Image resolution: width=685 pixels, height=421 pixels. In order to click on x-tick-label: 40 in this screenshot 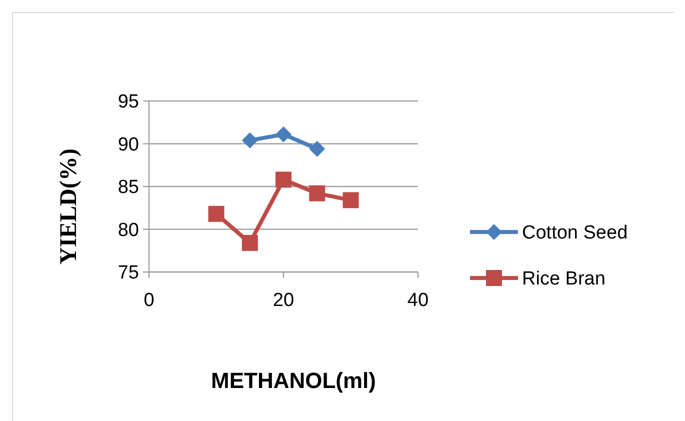, I will do `click(418, 300)`.